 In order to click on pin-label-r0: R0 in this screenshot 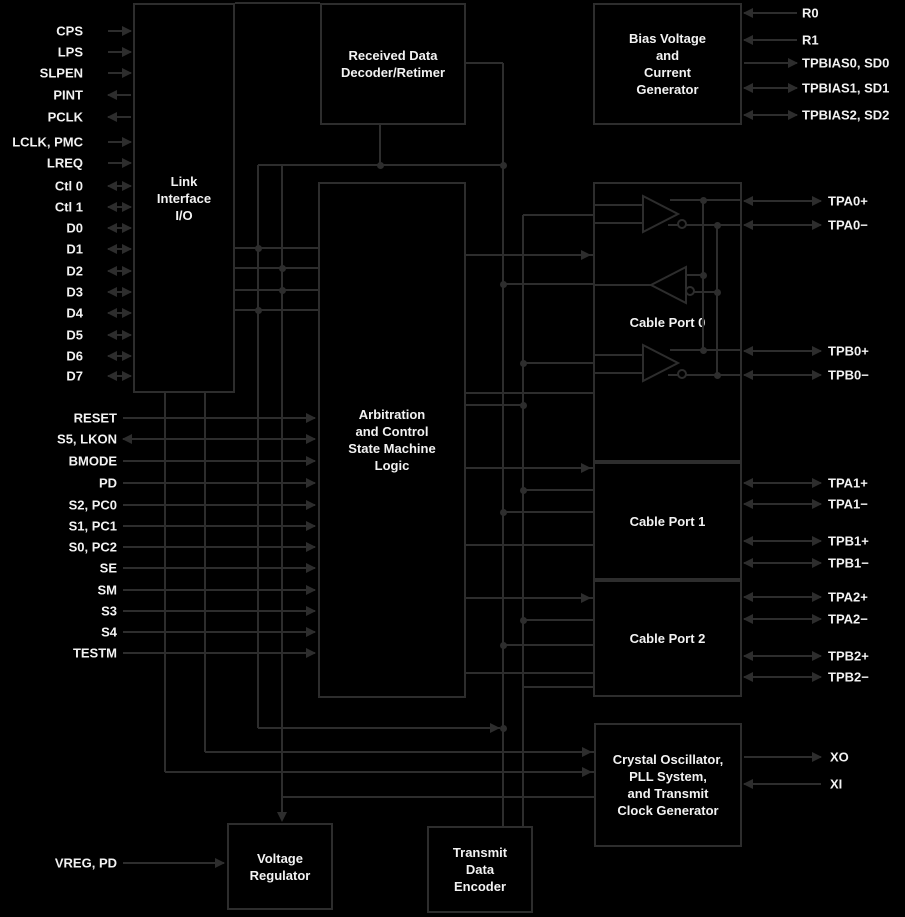, I will do `click(810, 13)`.